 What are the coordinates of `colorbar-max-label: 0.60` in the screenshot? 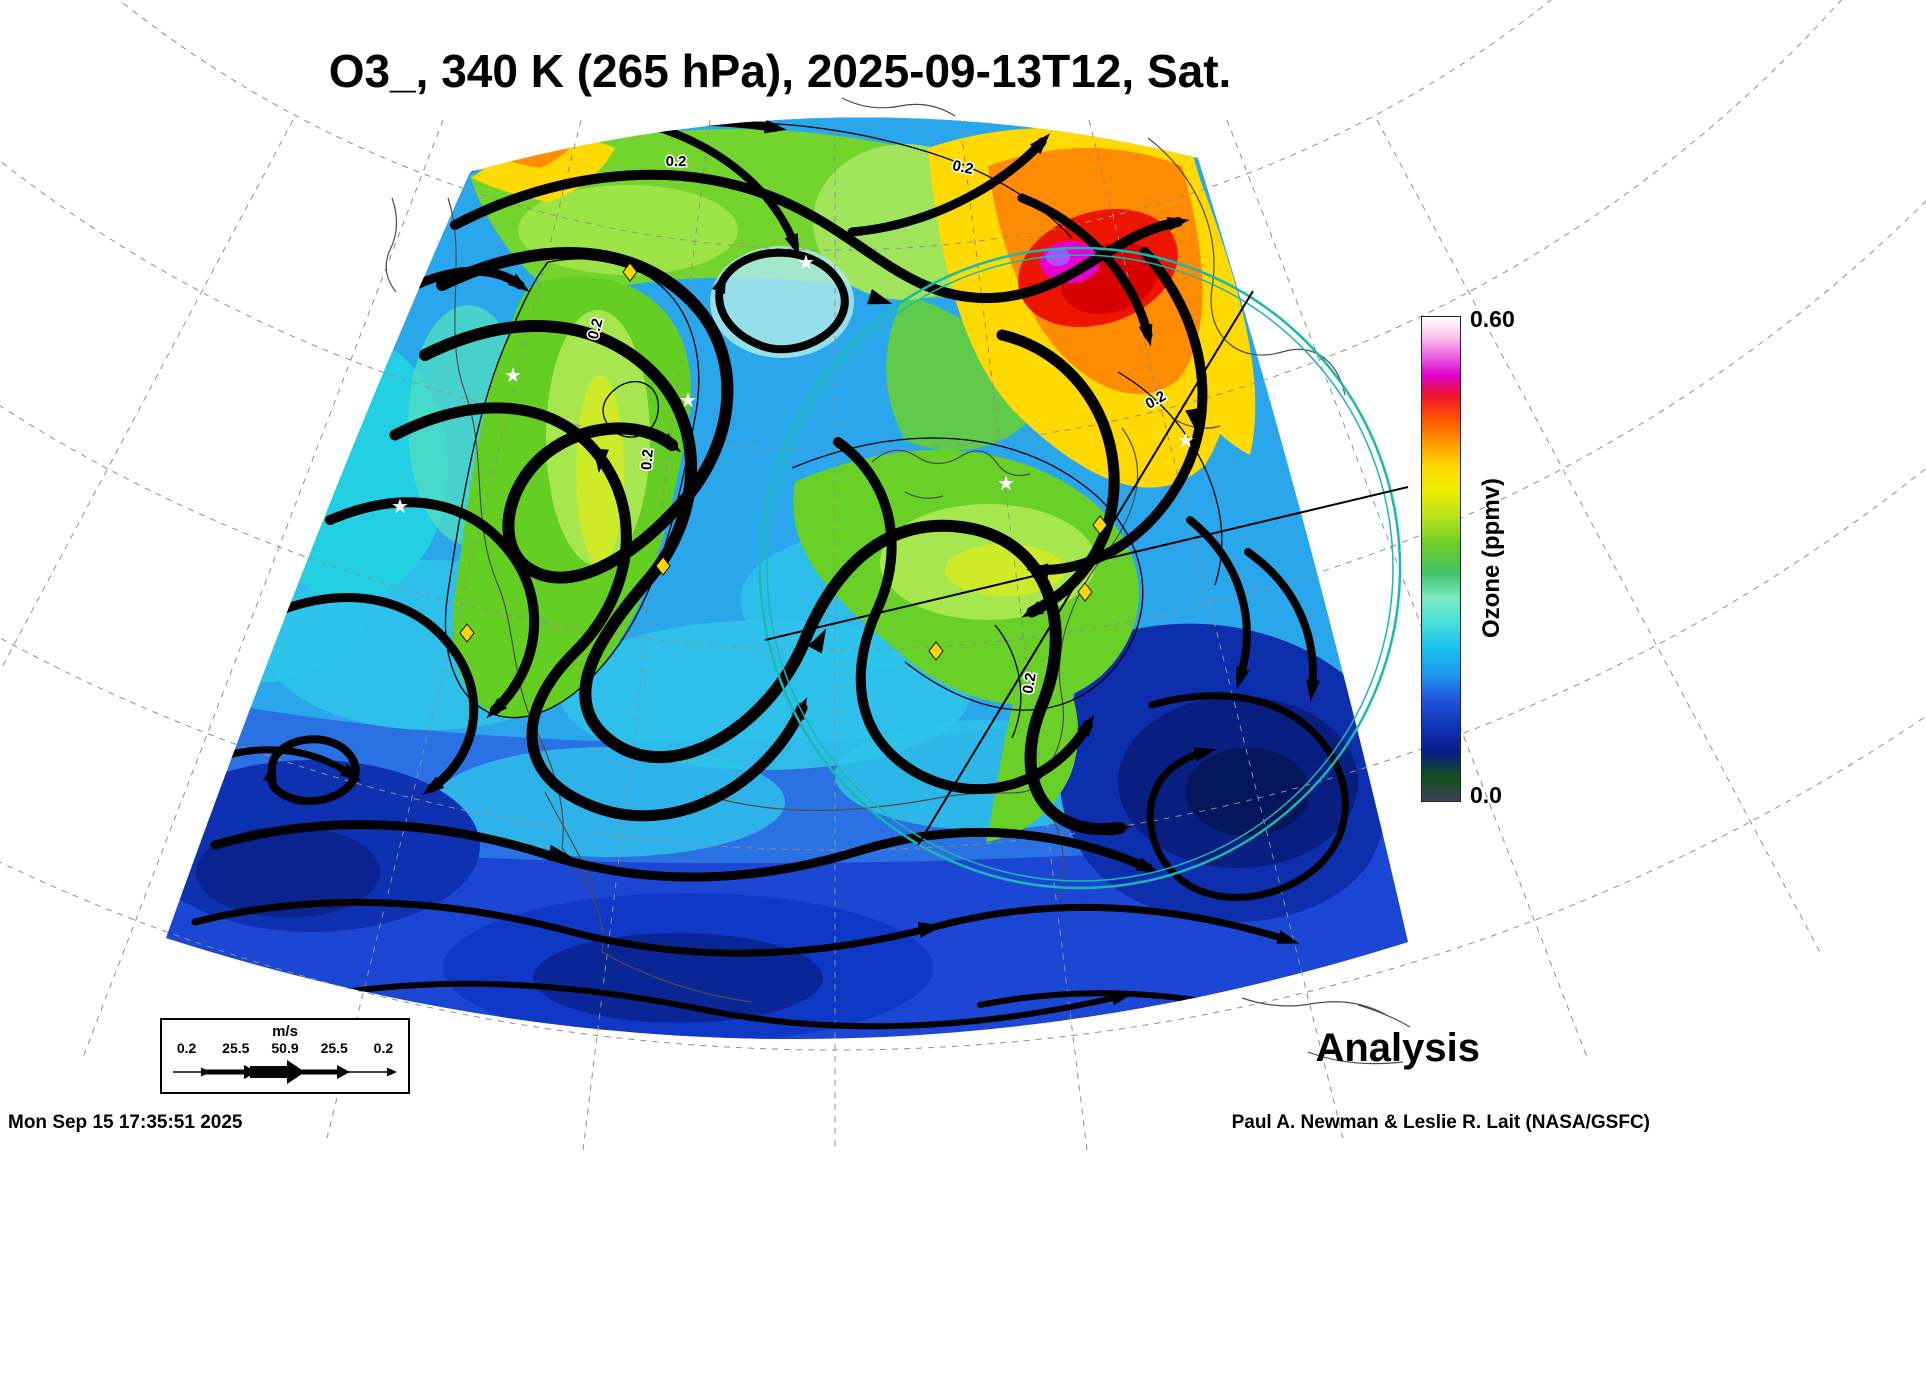 It's located at (1492, 319).